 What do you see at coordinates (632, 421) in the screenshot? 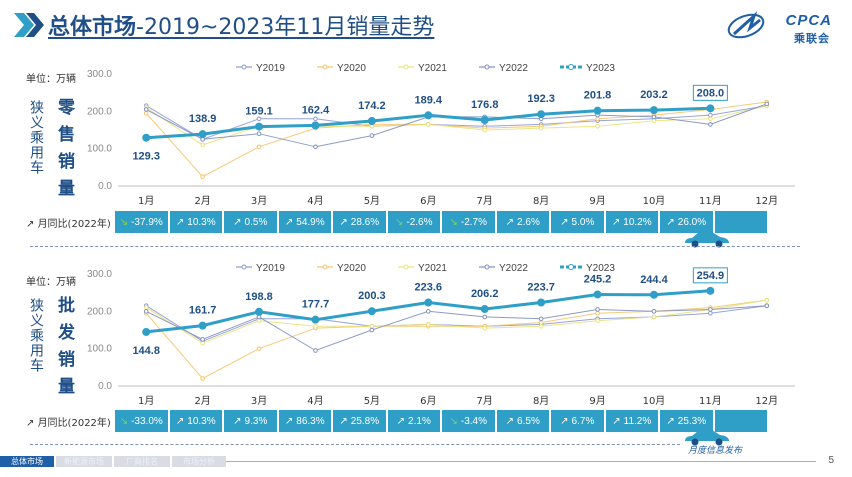
I see `yoy-cell: ↗ 11.2%` at bounding box center [632, 421].